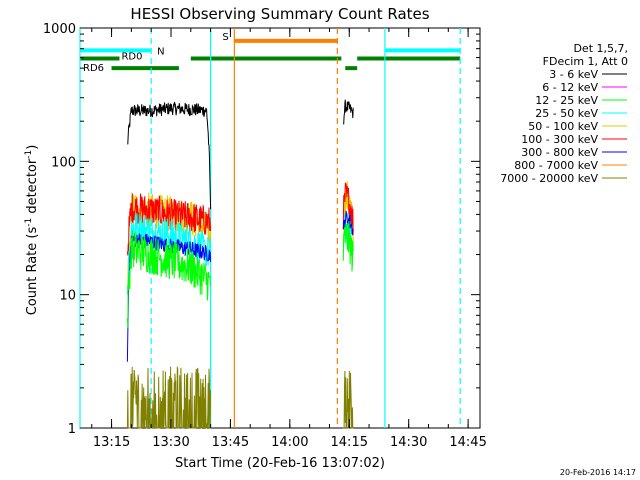 This screenshot has width=640, height=480. Describe the element at coordinates (111, 442) in the screenshot. I see `x-tick-label: 13:15` at that location.